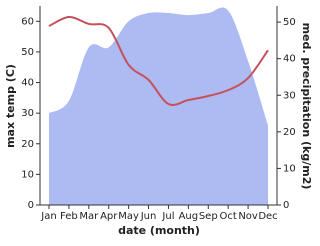  I want to click on x-tick-label: Feb, so click(69, 216).